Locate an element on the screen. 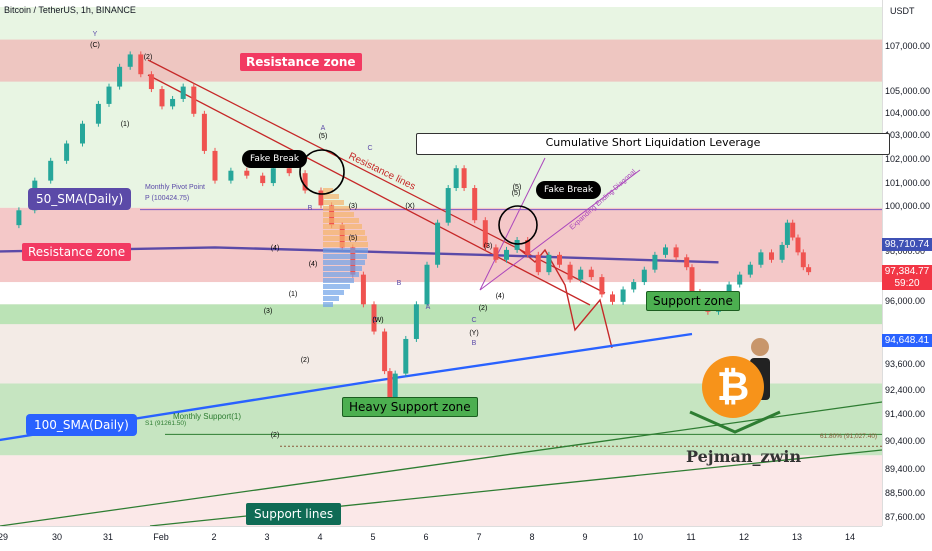 The width and height of the screenshot is (932, 551). currency-label: USDT is located at coordinates (902, 11).